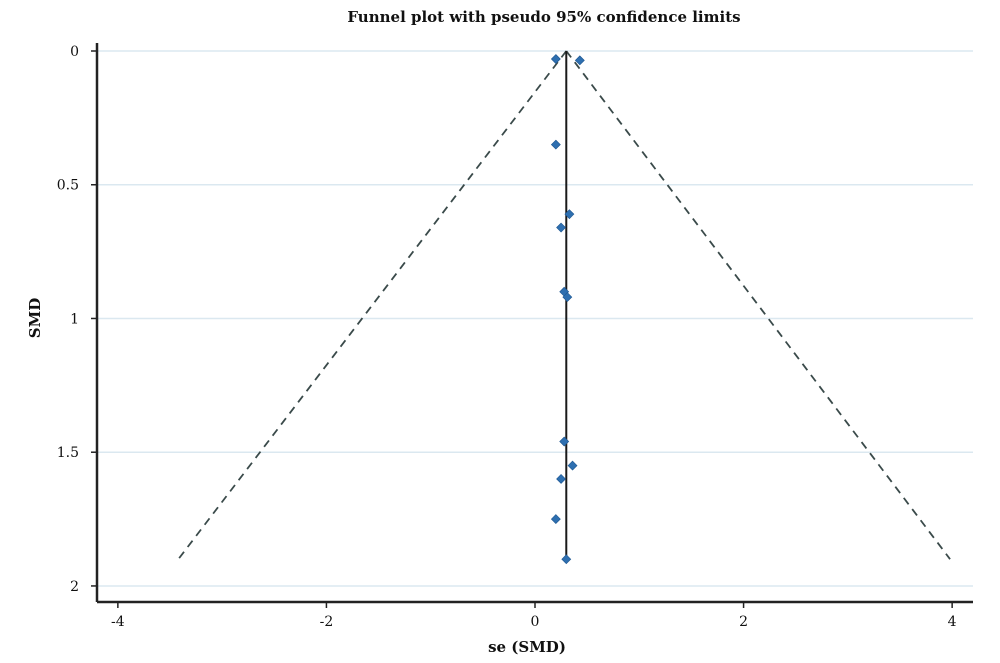 This screenshot has width=1000, height=663. What do you see at coordinates (74, 587) in the screenshot?
I see `y-tick-label: 2` at bounding box center [74, 587].